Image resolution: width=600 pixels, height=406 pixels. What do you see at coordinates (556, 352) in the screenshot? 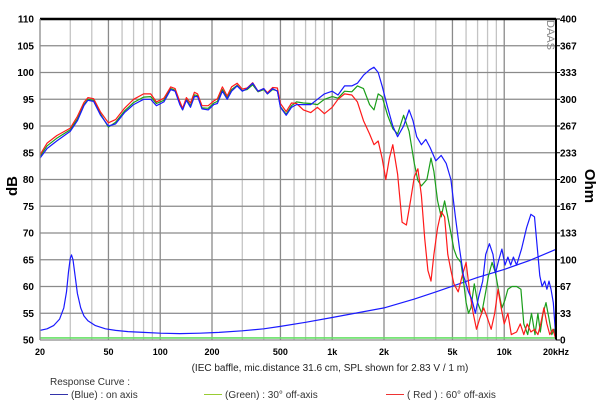
I see `svg-text: 20kHz` at bounding box center [556, 352].